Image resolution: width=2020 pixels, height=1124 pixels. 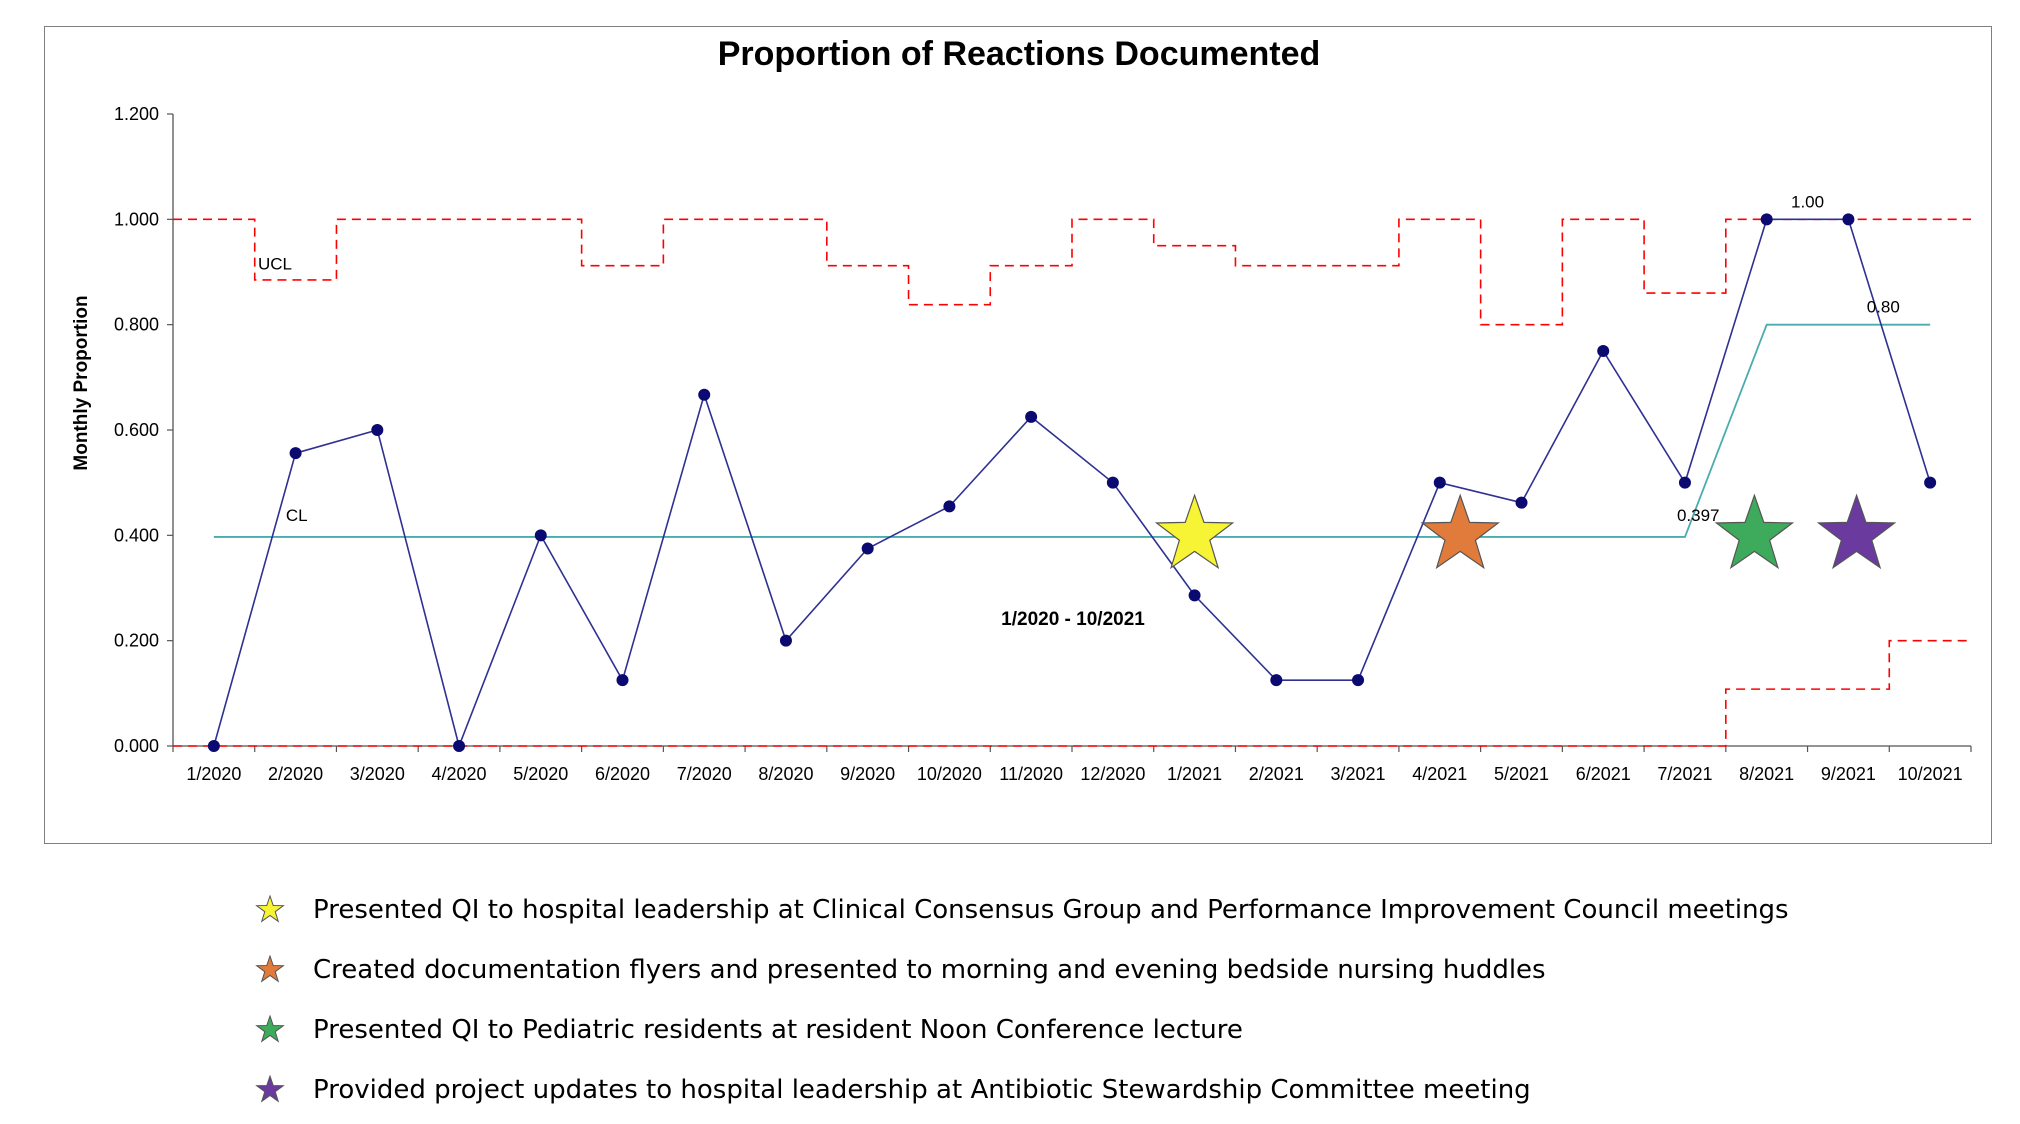 I want to click on x-tick-label: 10/2021, so click(x=1930, y=774).